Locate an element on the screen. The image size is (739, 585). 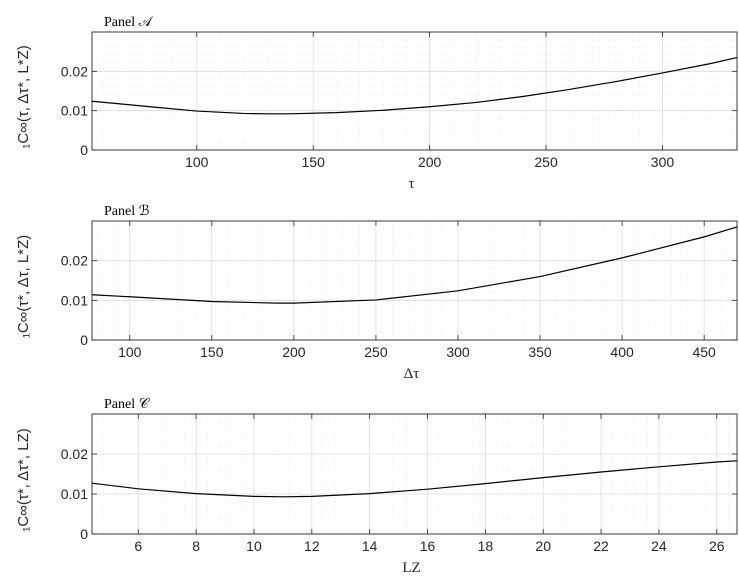
x-axis-label: Δτ is located at coordinates (412, 374).